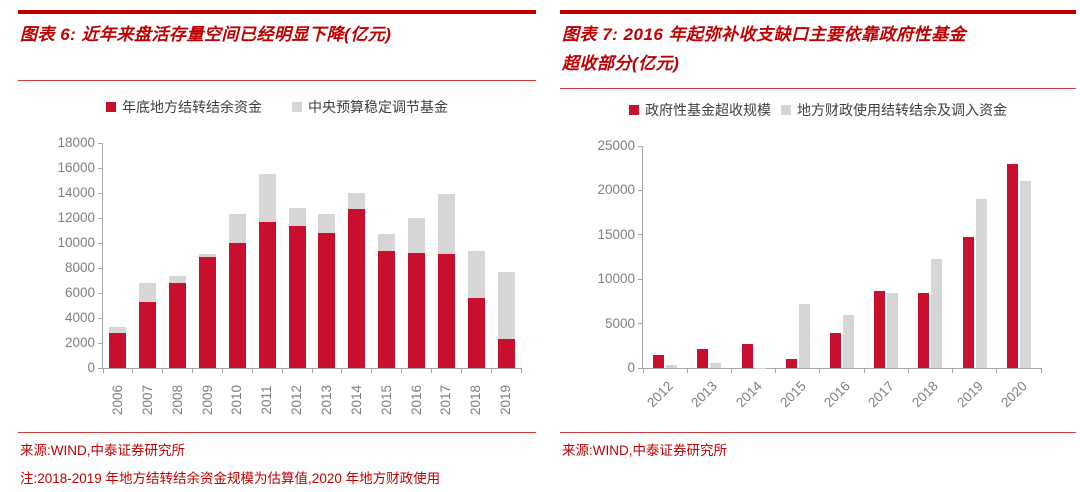  Describe the element at coordinates (79, 292) in the screenshot. I see `y-tick-label: 6000` at that location.